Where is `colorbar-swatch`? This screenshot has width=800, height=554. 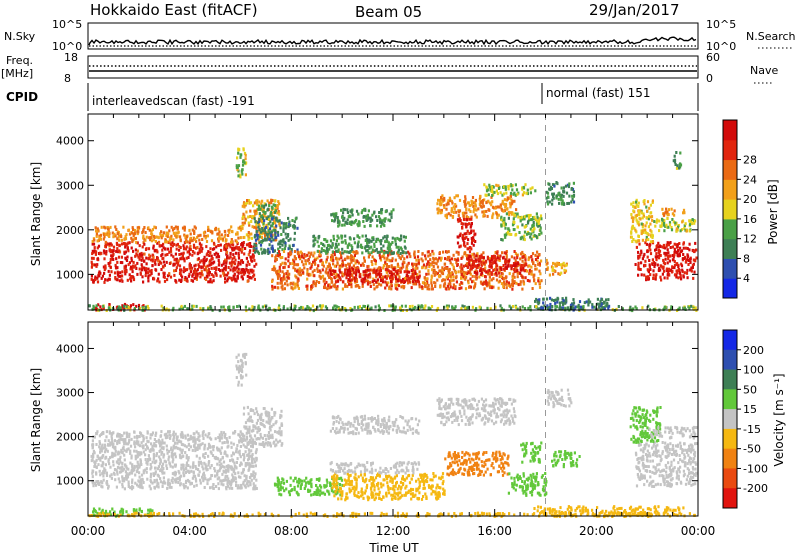 colorbar-swatch is located at coordinates (730, 229).